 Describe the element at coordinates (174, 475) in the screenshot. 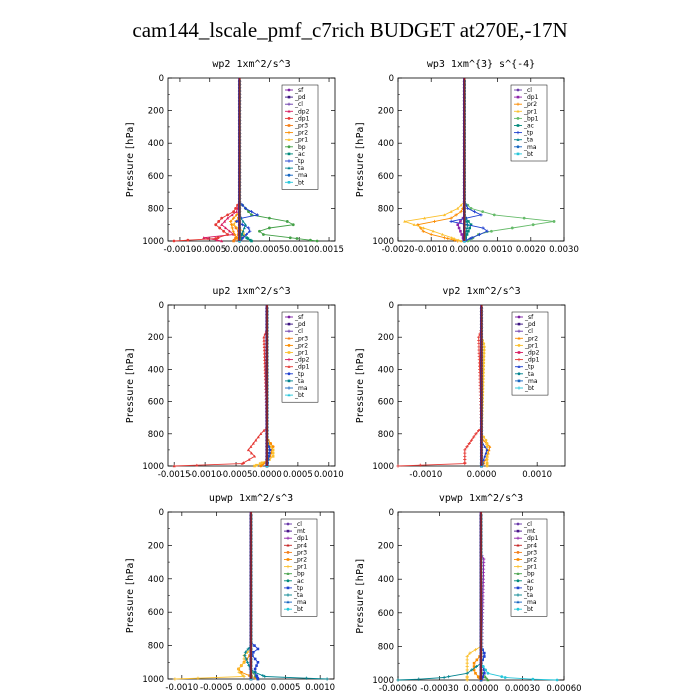

I see `x-tick-label: -0.0015` at that location.